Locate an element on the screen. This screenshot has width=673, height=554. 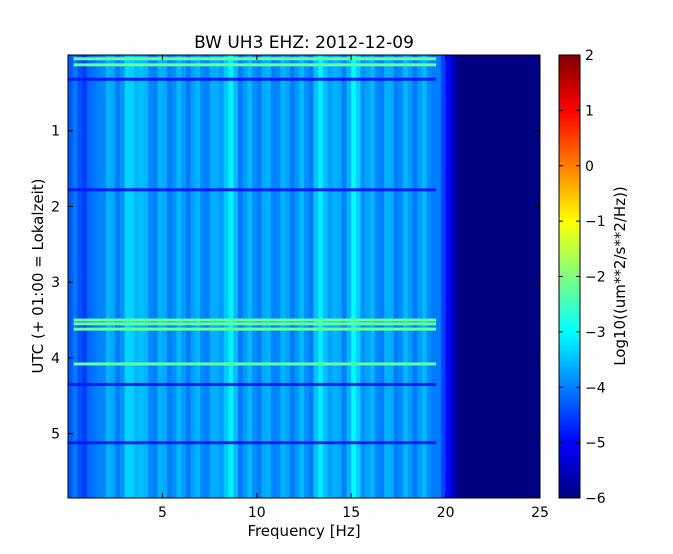
colorbar-tick-label: −5 is located at coordinates (595, 444).